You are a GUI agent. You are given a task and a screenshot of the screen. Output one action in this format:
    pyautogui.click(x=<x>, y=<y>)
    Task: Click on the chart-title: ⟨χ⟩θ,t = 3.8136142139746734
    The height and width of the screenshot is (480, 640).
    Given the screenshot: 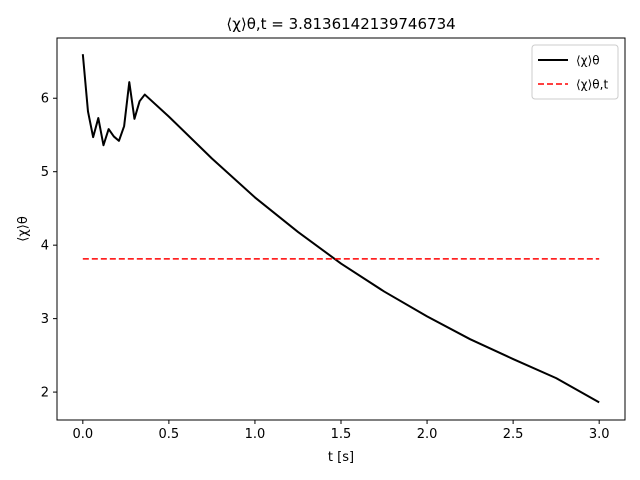 What is the action you would take?
    pyautogui.click(x=340, y=24)
    